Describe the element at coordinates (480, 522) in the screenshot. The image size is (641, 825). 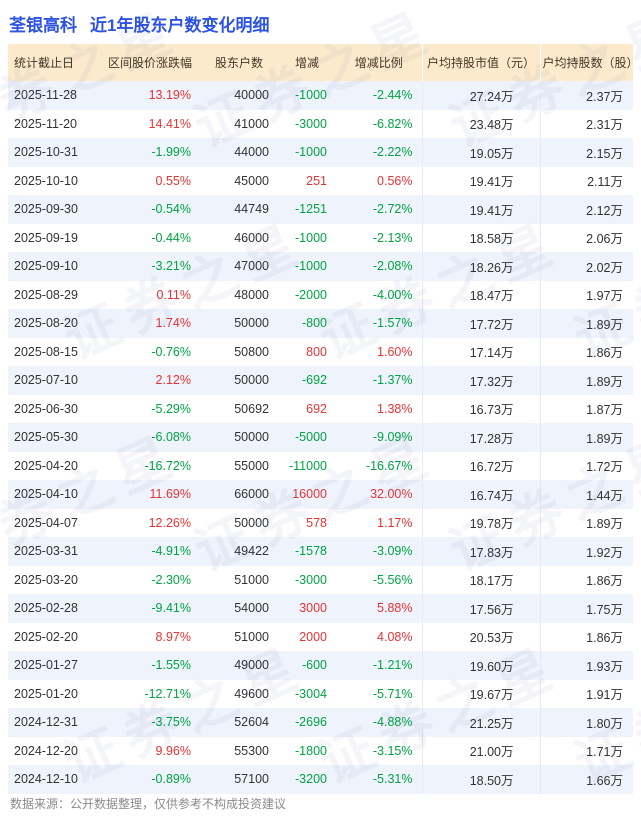
I see `avg-value-cell: 19.78万` at that location.